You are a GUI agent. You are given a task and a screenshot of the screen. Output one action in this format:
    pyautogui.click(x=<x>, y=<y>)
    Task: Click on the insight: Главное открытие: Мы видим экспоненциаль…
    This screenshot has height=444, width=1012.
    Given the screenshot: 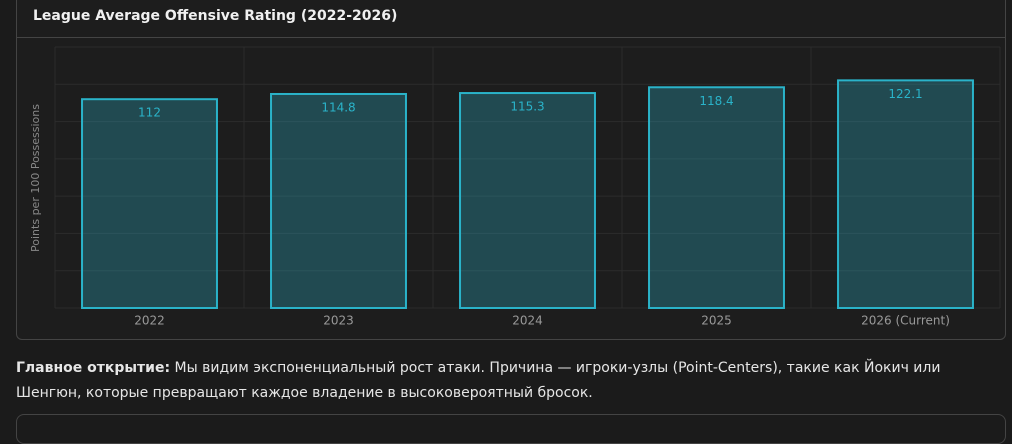 What is the action you would take?
    pyautogui.click(x=506, y=381)
    